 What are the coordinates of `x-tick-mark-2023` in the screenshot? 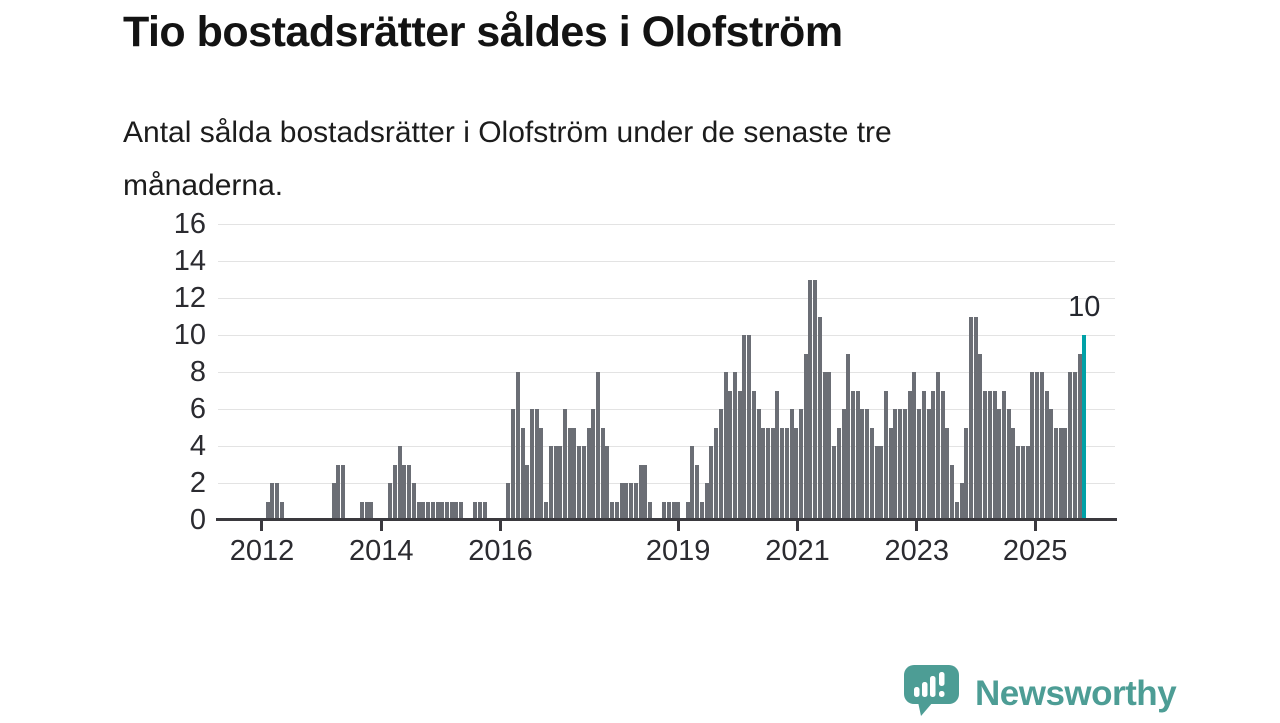 It's located at (917, 526).